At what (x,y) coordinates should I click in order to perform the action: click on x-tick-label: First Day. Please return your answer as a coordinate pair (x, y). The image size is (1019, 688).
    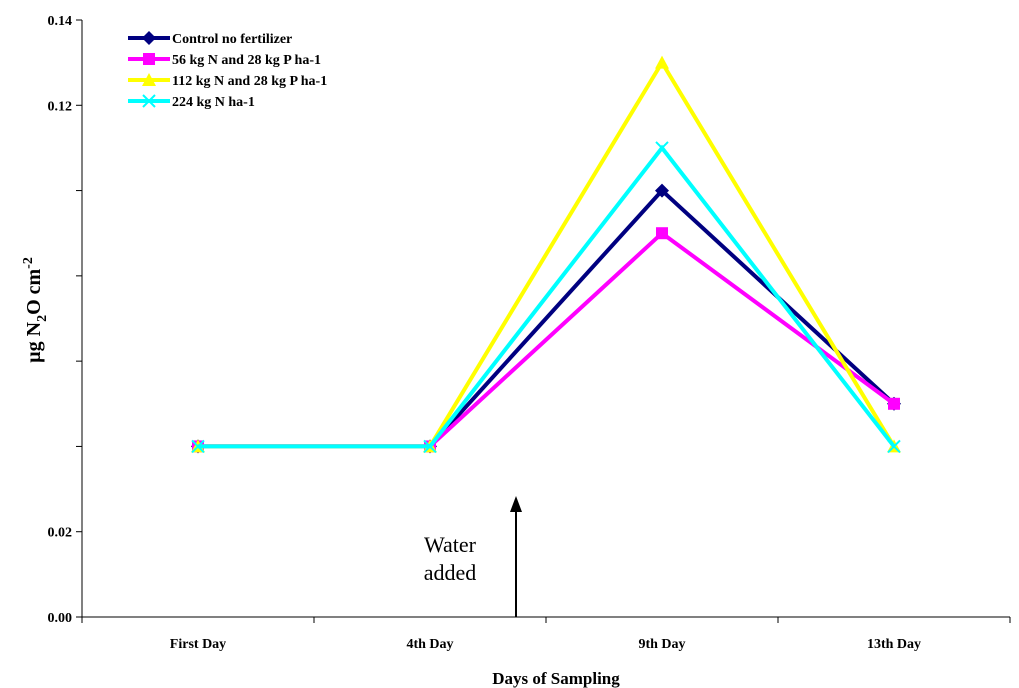
    Looking at the image, I should click on (198, 644).